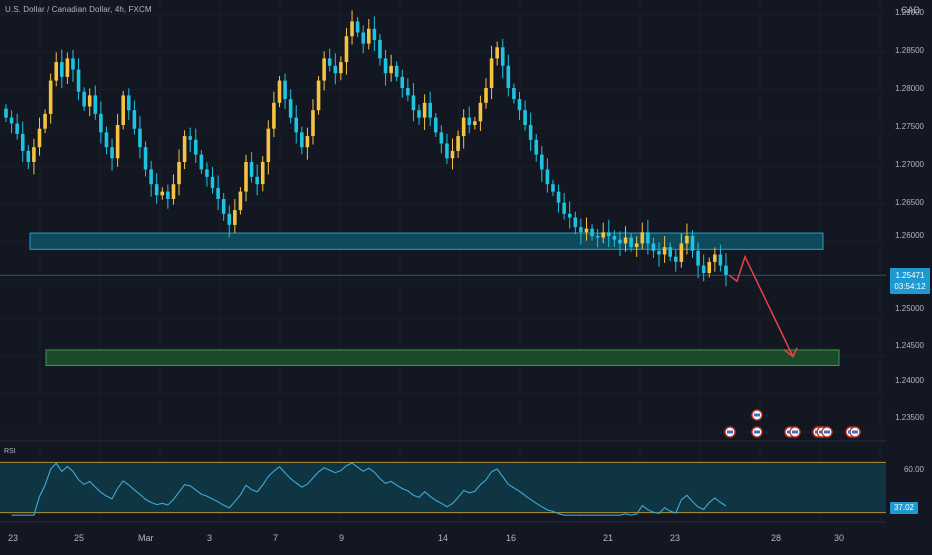 This screenshot has height=555, width=932. Describe the element at coordinates (909, 164) in the screenshot. I see `price-axis-label: 1.27000` at that location.